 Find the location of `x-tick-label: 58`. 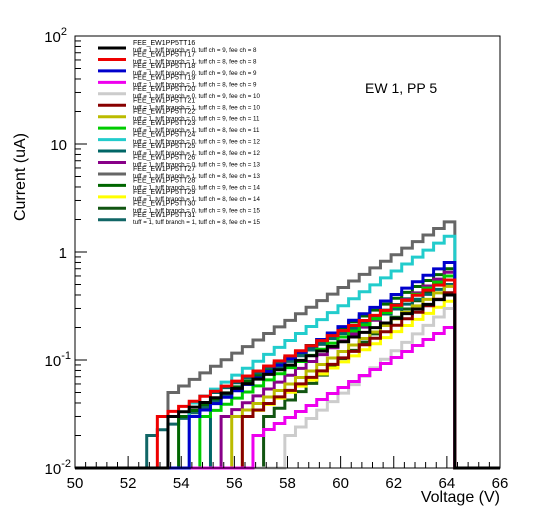

x-tick-label: 58 is located at coordinates (287, 483).